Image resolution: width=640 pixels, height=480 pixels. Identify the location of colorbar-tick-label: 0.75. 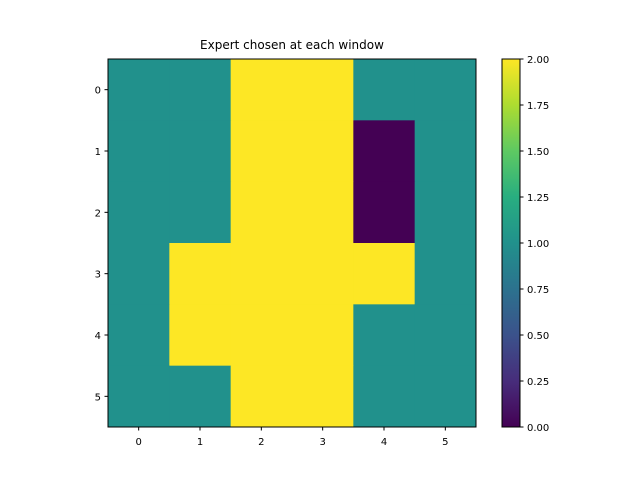
(538, 290).